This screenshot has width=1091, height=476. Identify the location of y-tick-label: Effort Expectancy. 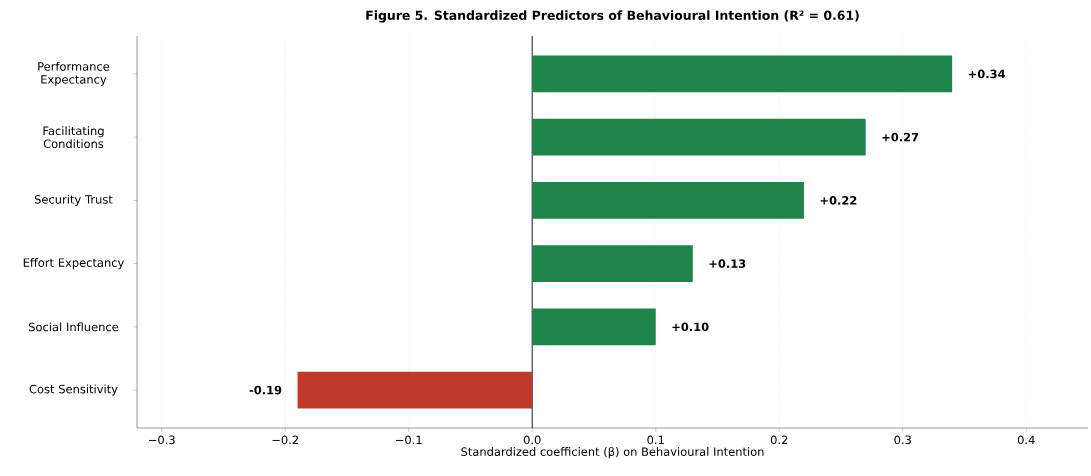
(73, 264).